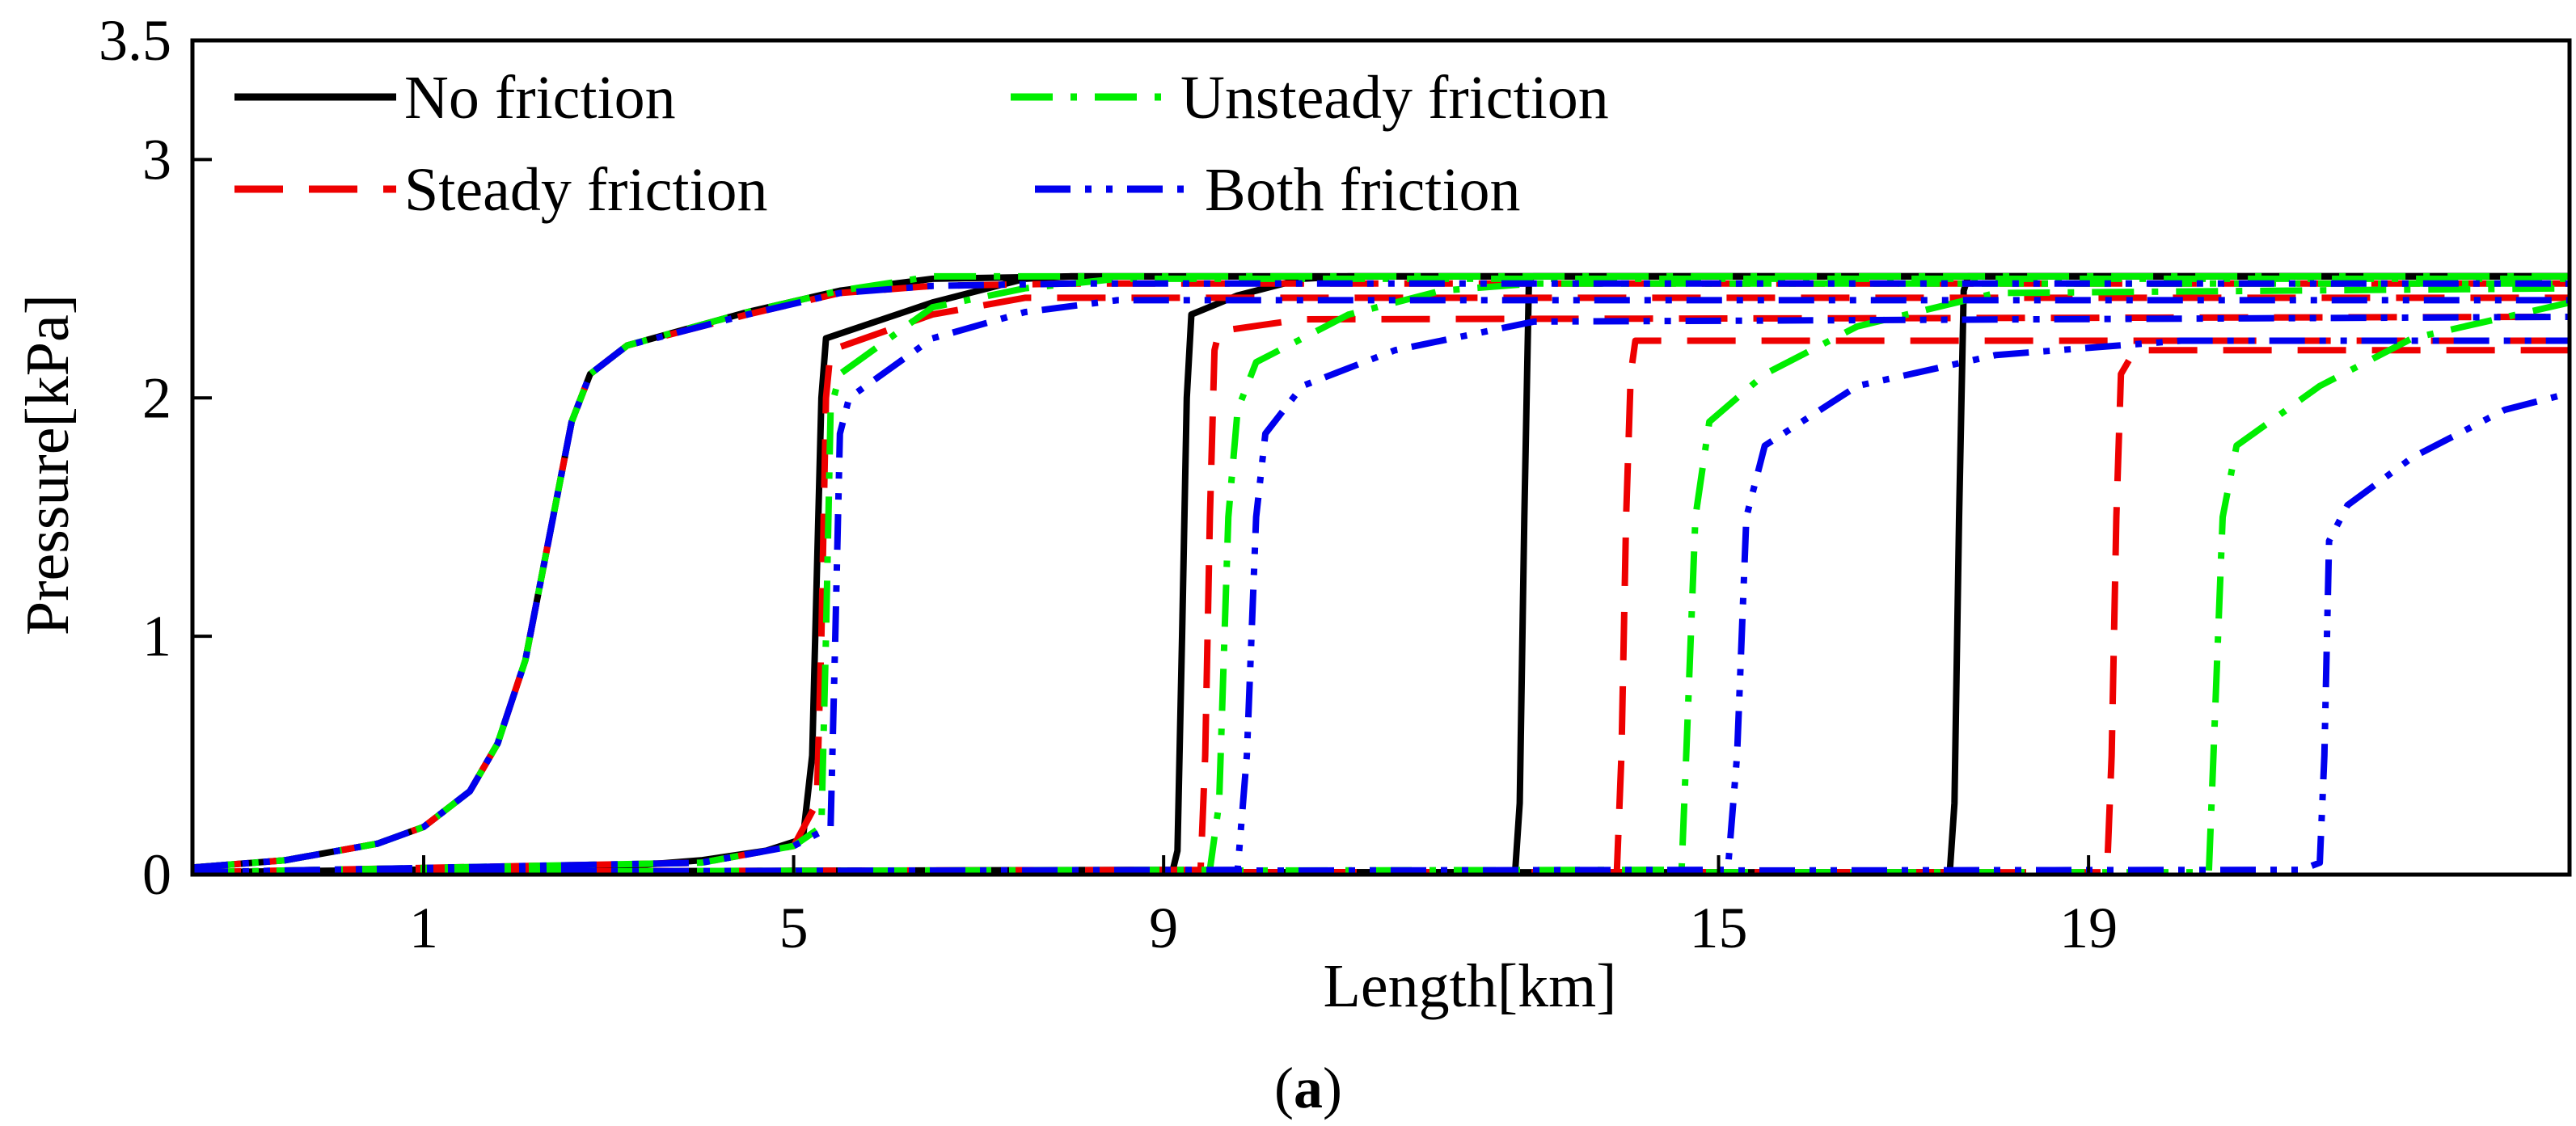 Image resolution: width=2576 pixels, height=1126 pixels. Describe the element at coordinates (586, 190) in the screenshot. I see `legend-label-steady-friction: Steady friction` at that location.